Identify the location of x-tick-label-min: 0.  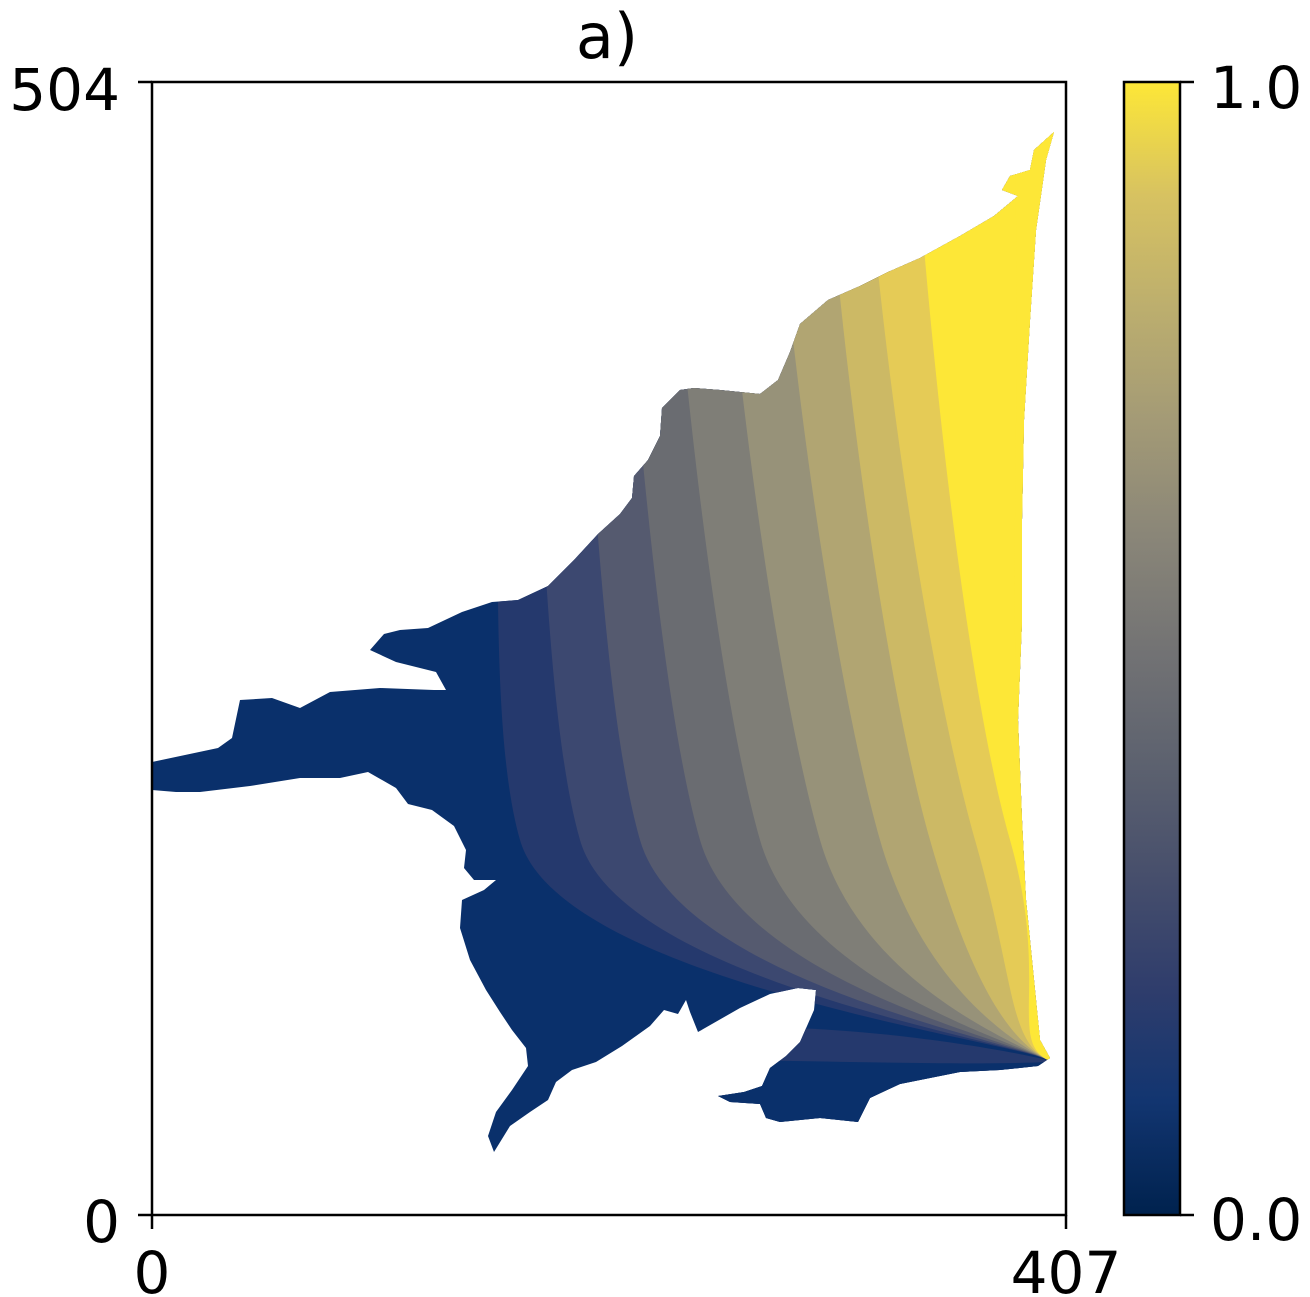
(152, 1268).